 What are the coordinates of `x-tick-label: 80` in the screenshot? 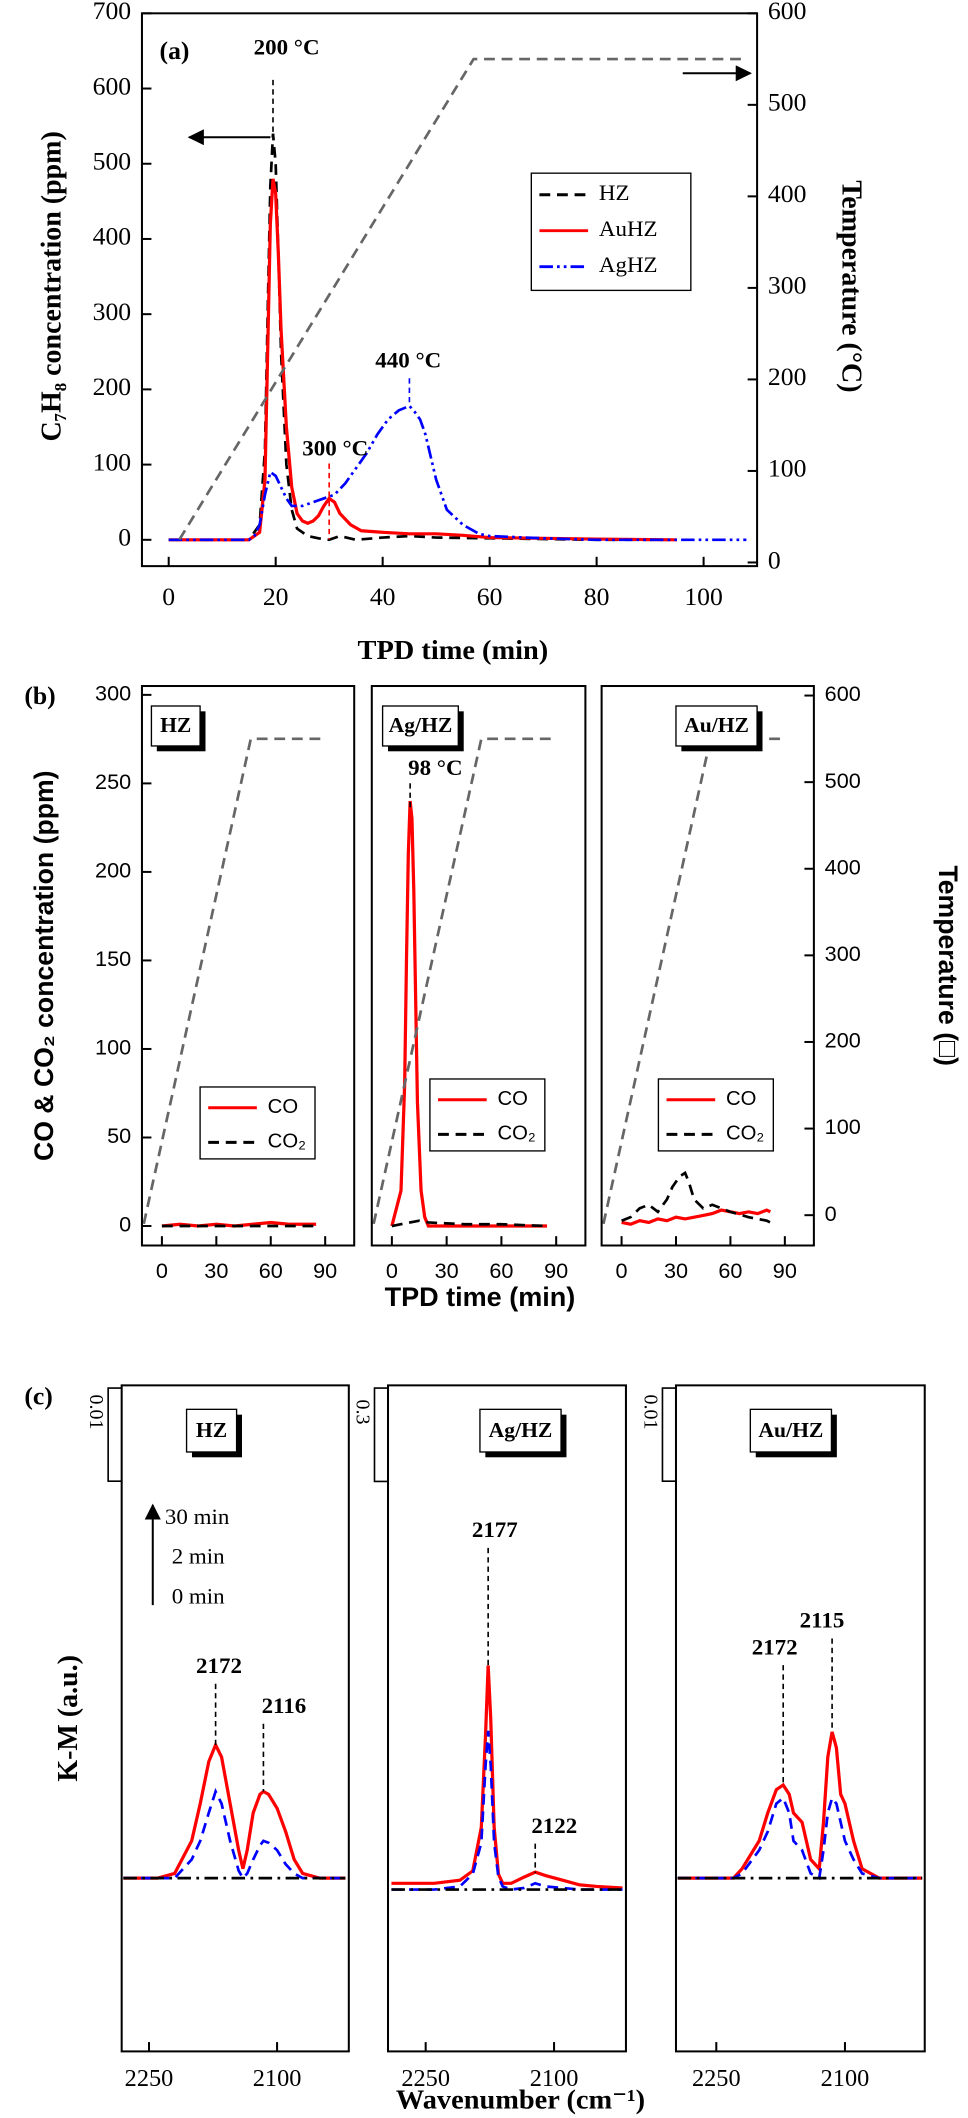 It's located at (597, 596).